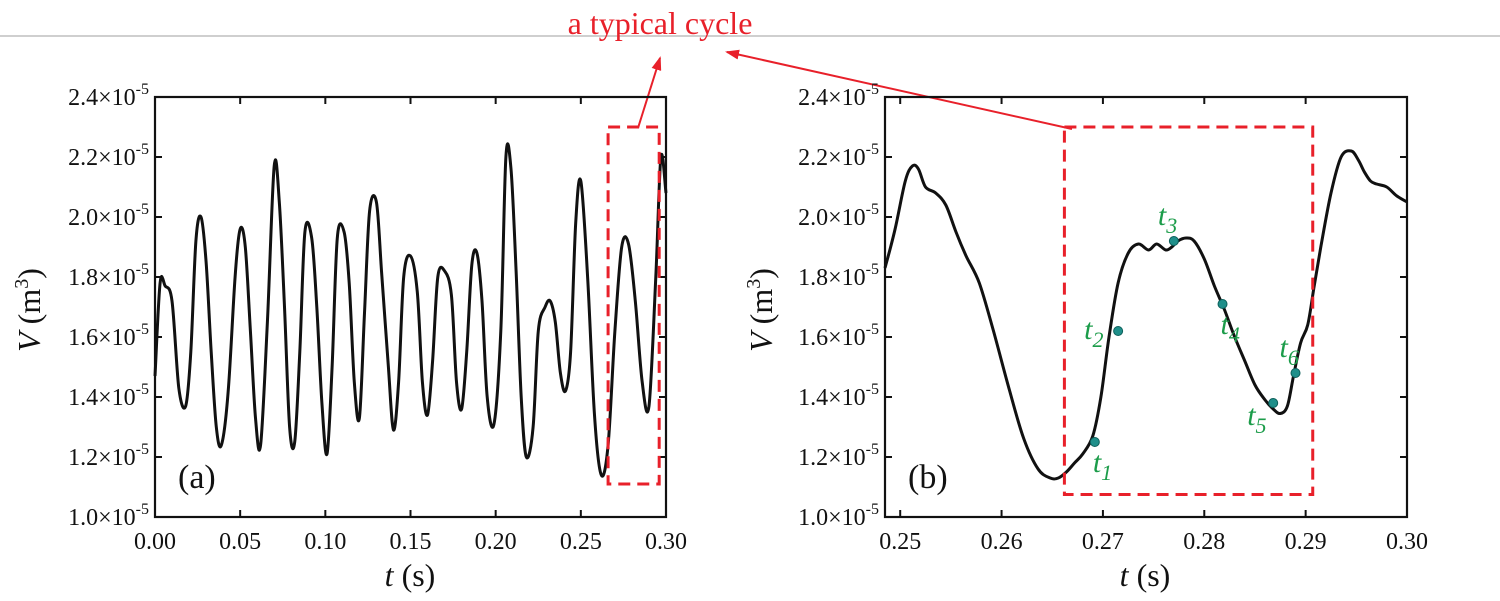 The height and width of the screenshot is (601, 1500). I want to click on panel-b-xtick-label: 0.30, so click(1407, 542).